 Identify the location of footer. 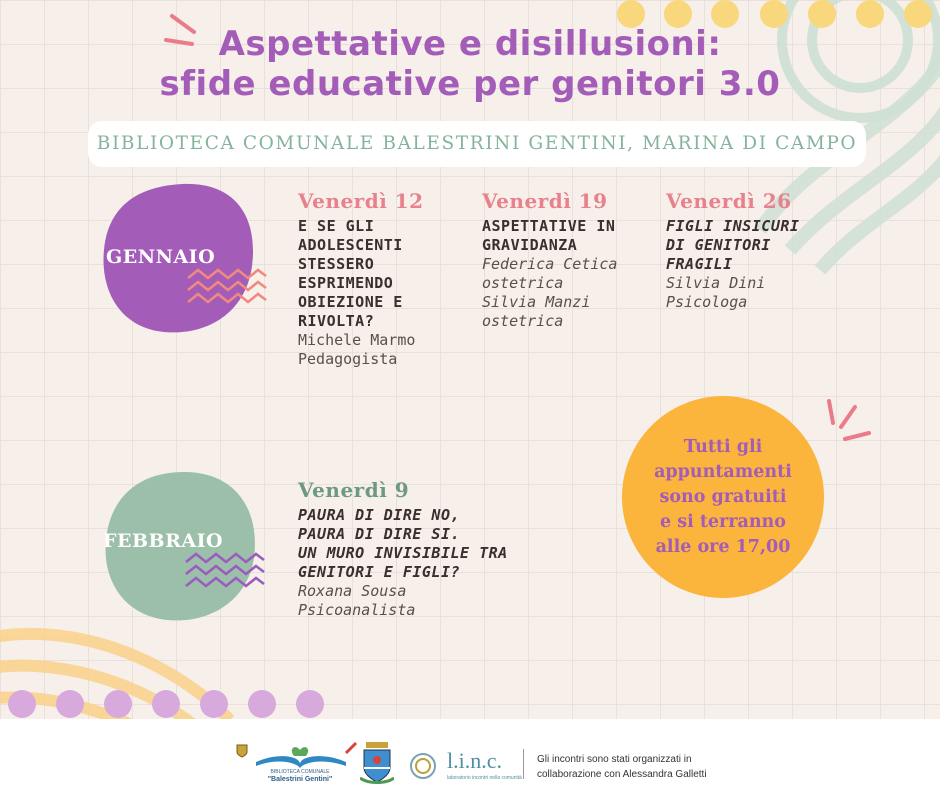
(470, 753).